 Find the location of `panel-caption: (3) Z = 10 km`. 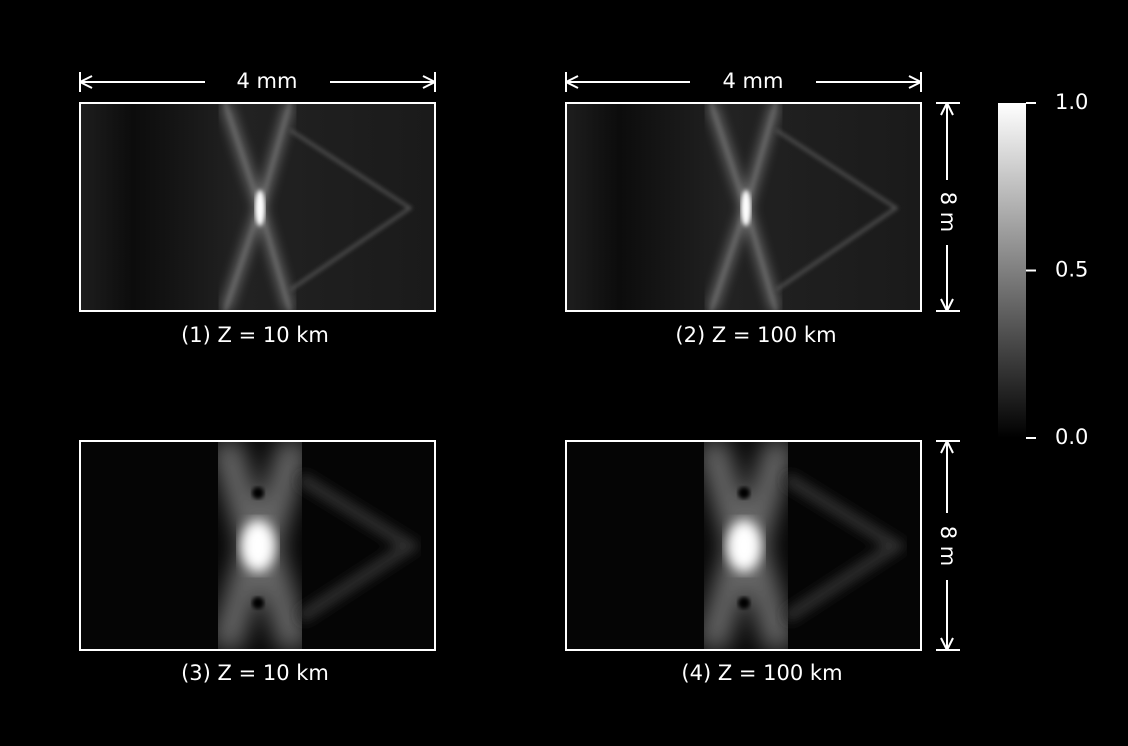

panel-caption: (3) Z = 10 km is located at coordinates (255, 673).